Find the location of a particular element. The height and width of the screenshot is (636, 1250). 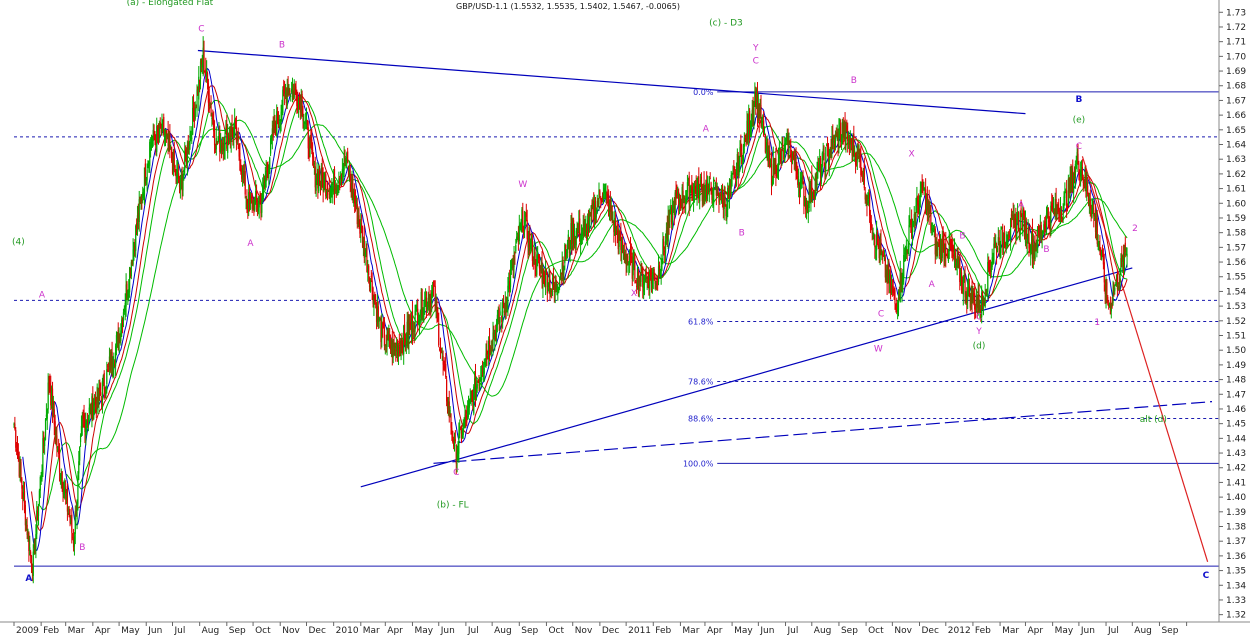

x-tick-label: Mar is located at coordinates (690, 631).